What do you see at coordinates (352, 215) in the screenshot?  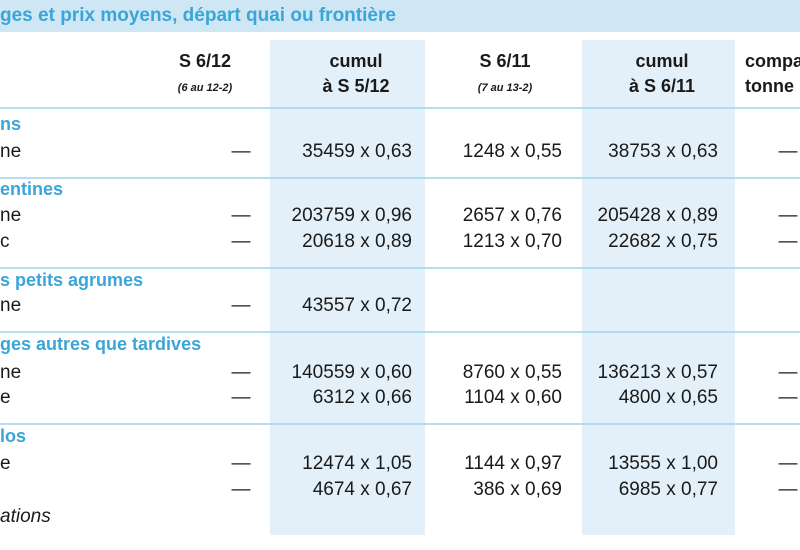 I see `cell: 203759 x 0,96` at bounding box center [352, 215].